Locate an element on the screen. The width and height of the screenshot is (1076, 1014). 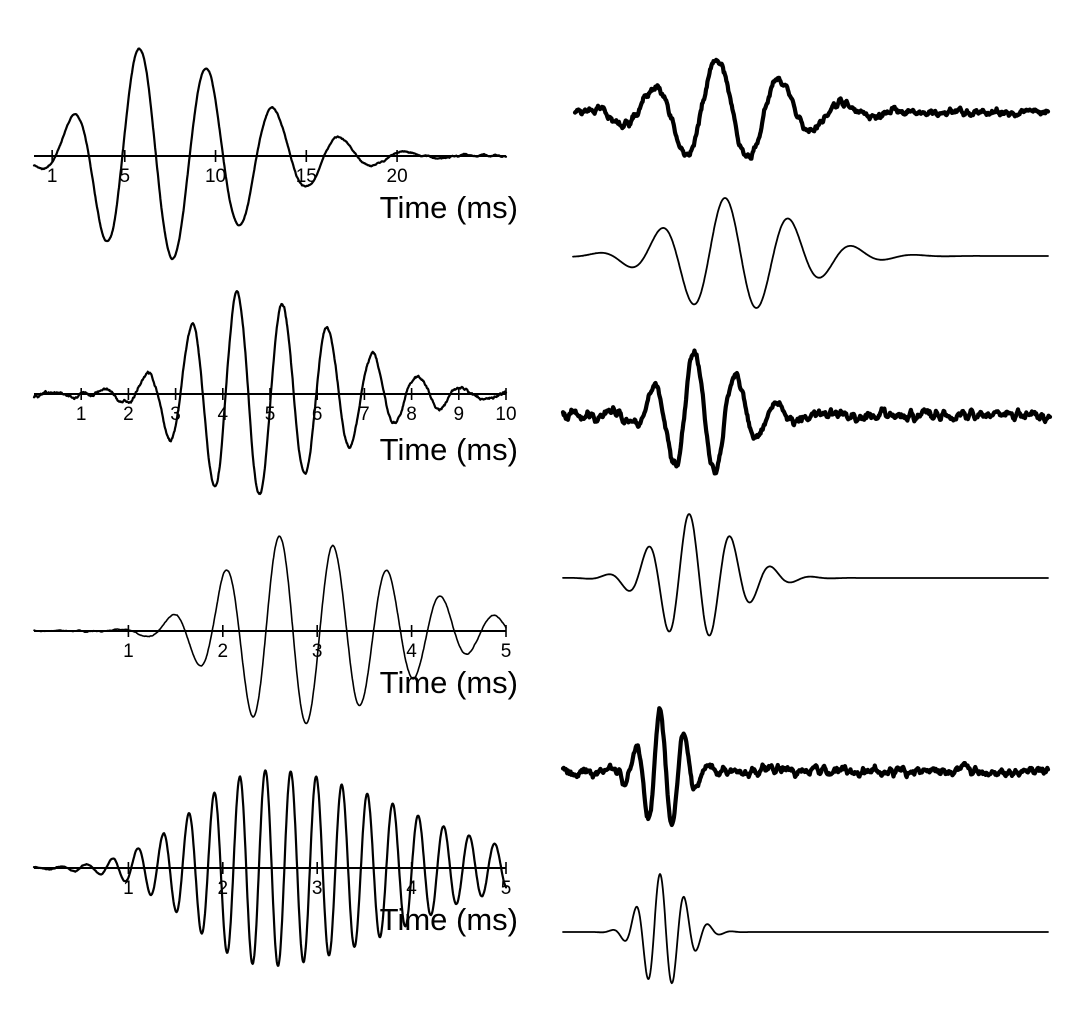
chart-panel-4: 1 2 3 4 5 Time (ms) is located at coordinates (275, 868).